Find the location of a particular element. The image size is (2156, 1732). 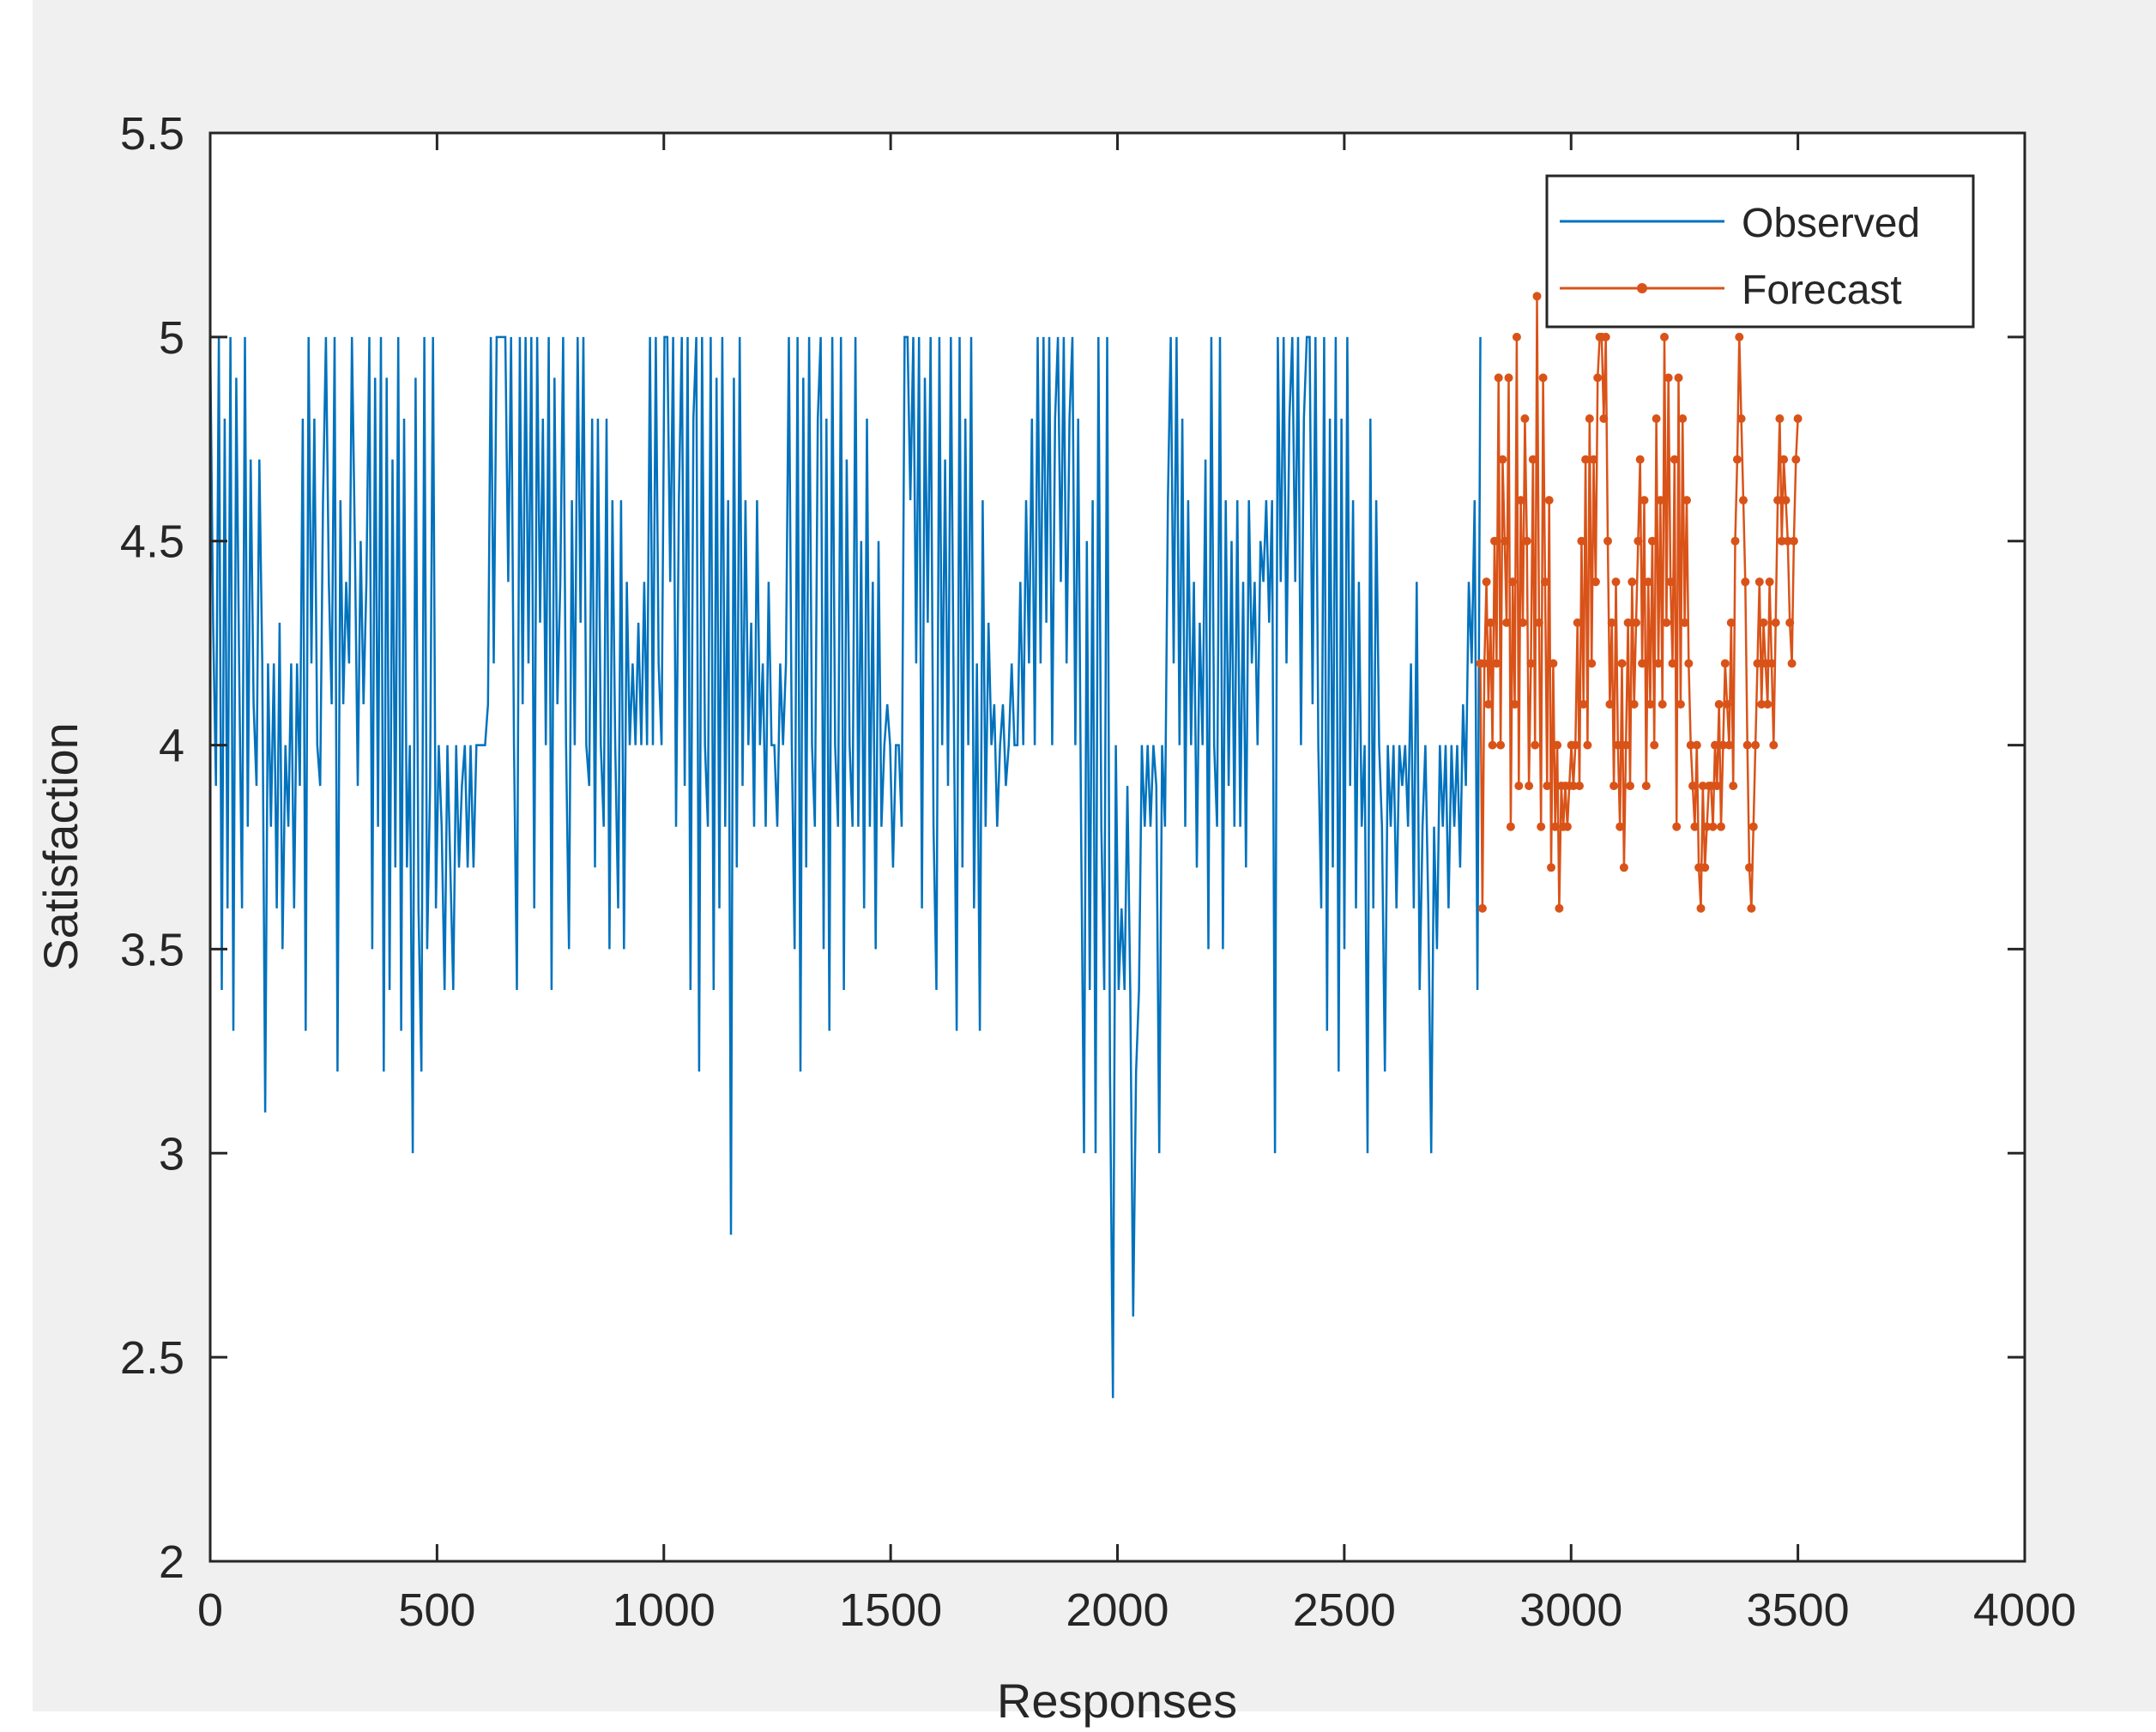

y-tick-label: 3 is located at coordinates (171, 1154).